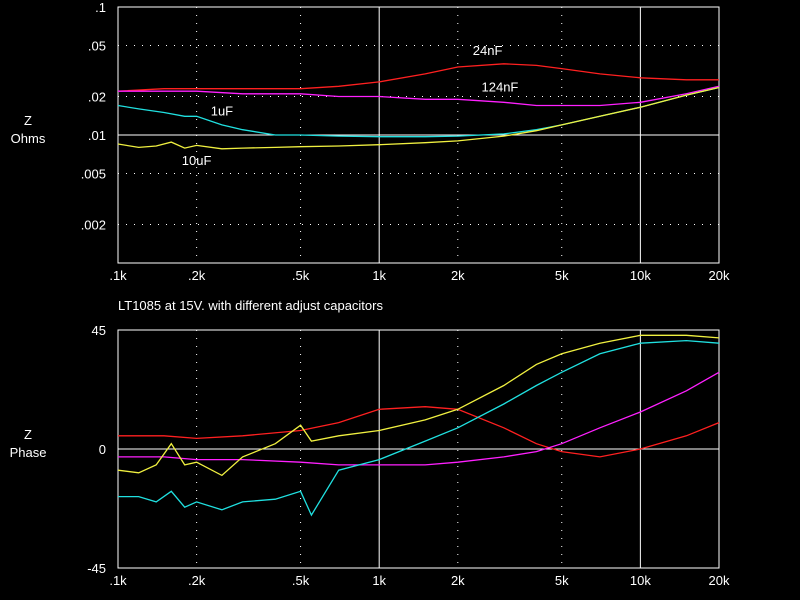 This screenshot has height=600, width=800. What do you see at coordinates (96, 568) in the screenshot?
I see `y-tick-label: -45` at bounding box center [96, 568].